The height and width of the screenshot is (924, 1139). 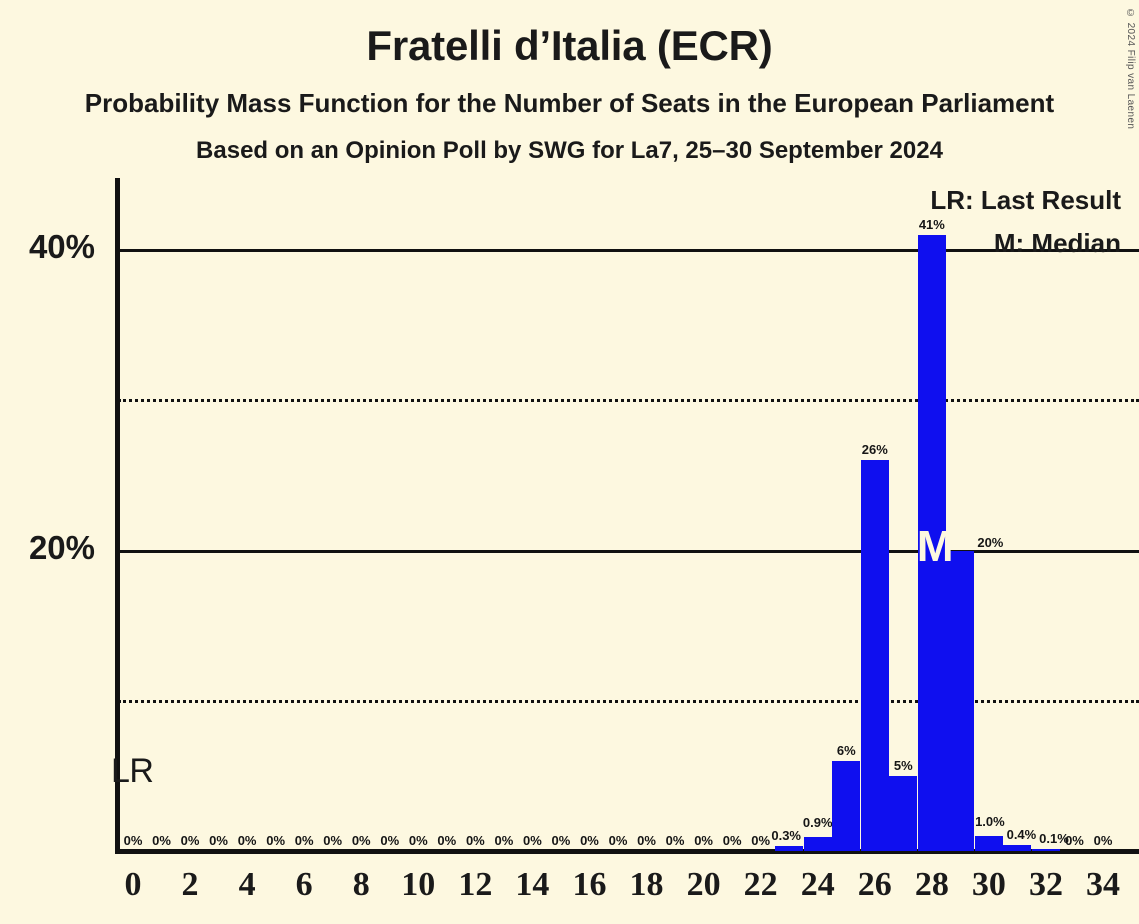 What do you see at coordinates (589, 884) in the screenshot?
I see `x-tick-label-16: 16` at bounding box center [589, 884].